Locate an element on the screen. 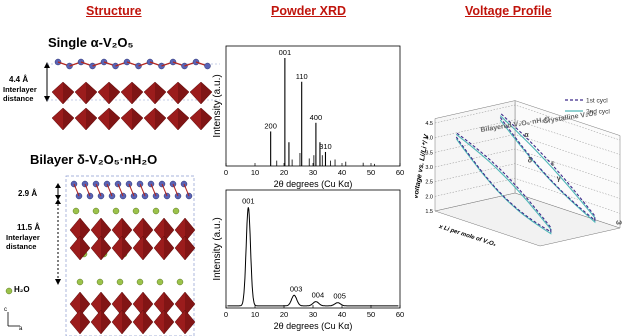 Image resolution: width=631 pixels, height=336 pixels. side-wall is located at coordinates (475, 156).